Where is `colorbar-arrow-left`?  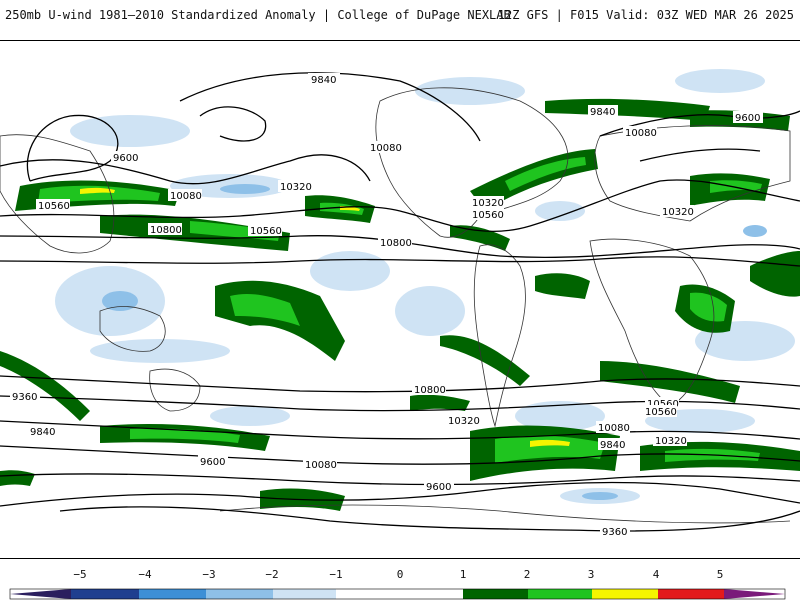 colorbar-arrow-left is located at coordinates (40, 594).